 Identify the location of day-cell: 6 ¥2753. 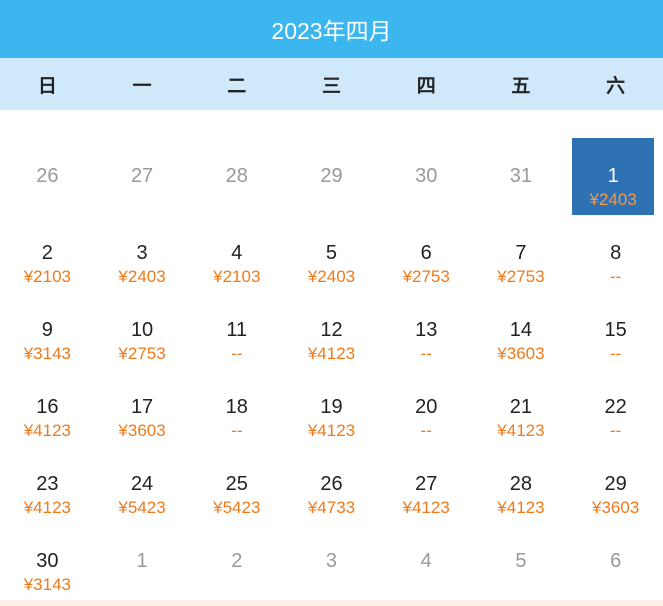
(426, 253).